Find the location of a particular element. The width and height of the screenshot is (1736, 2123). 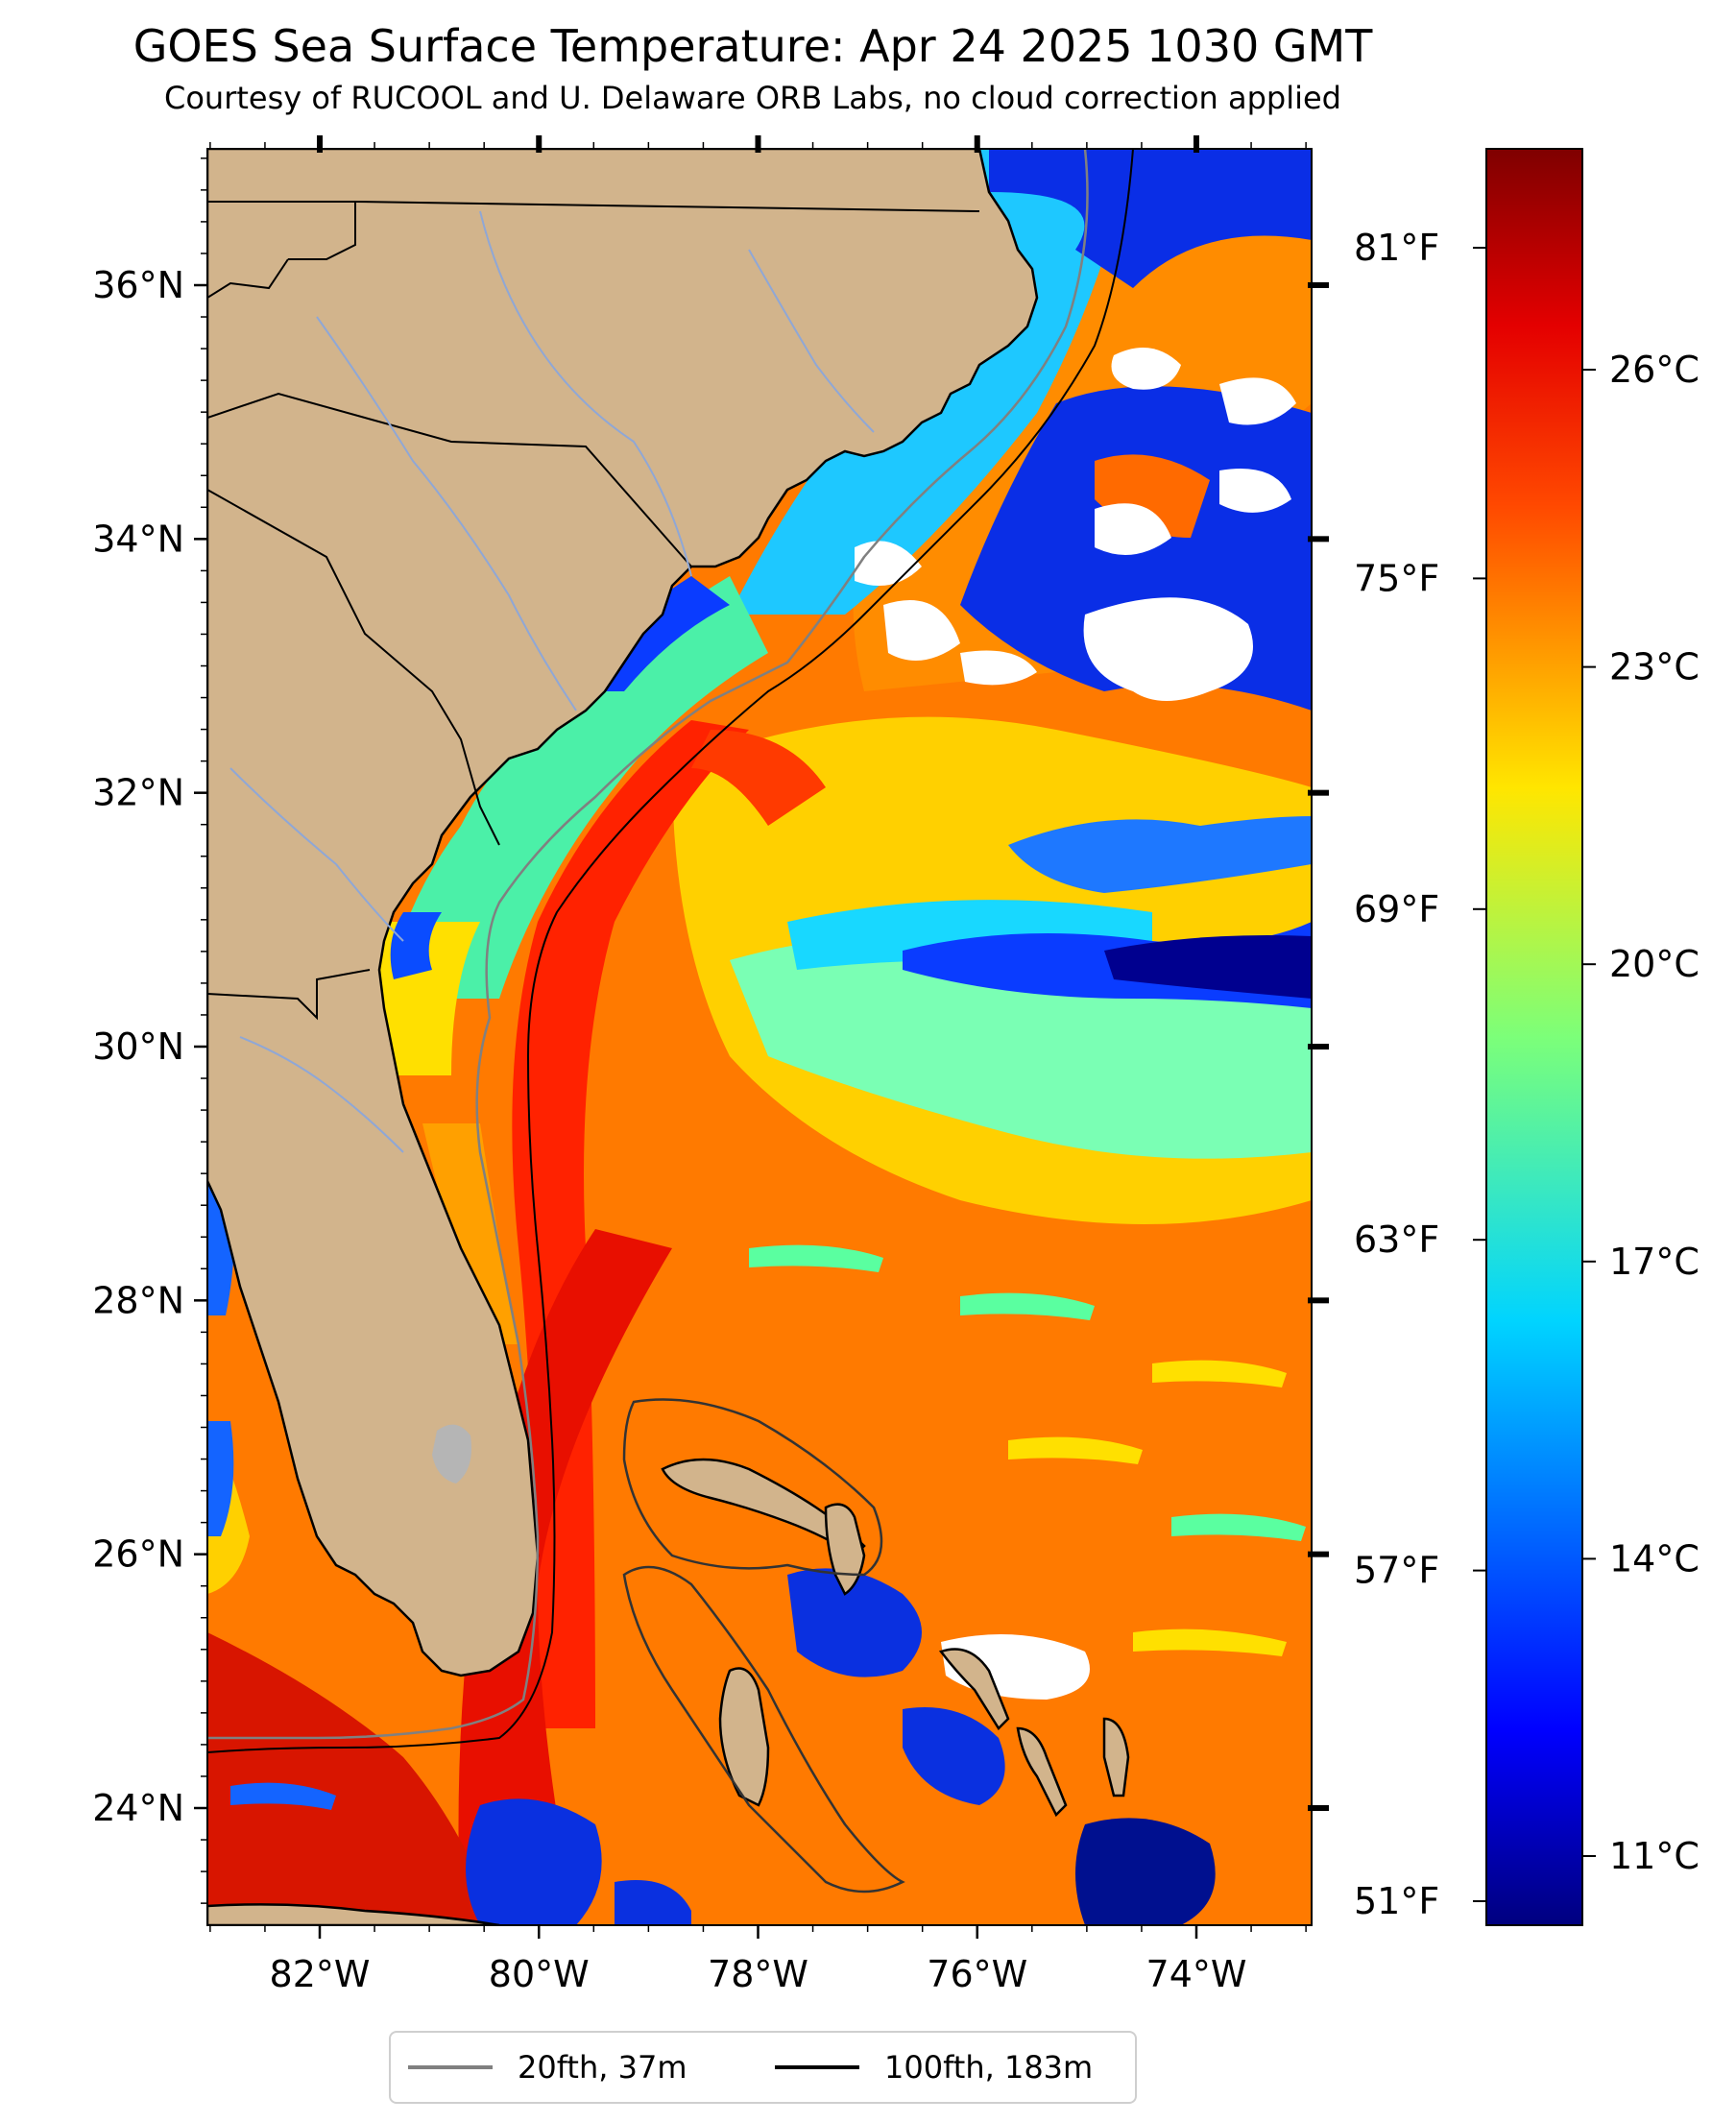

isobath-bahamas-south is located at coordinates (763, 1729).